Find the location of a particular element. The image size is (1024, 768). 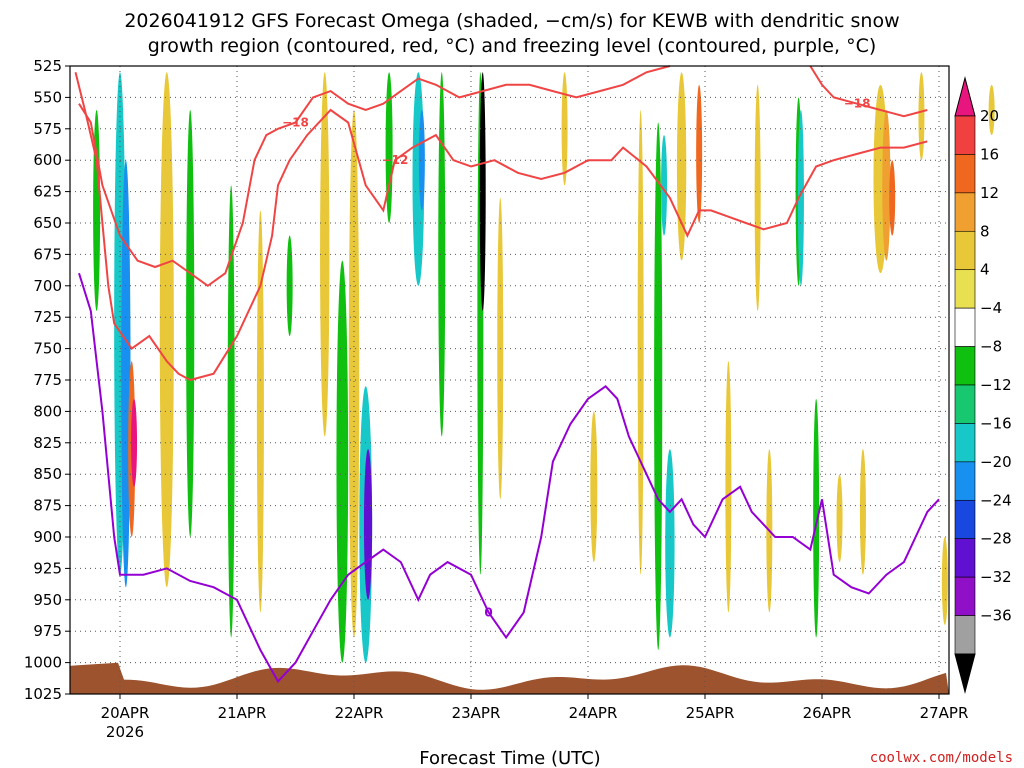

xtick-label-25APR: 25APR is located at coordinates (710, 713).